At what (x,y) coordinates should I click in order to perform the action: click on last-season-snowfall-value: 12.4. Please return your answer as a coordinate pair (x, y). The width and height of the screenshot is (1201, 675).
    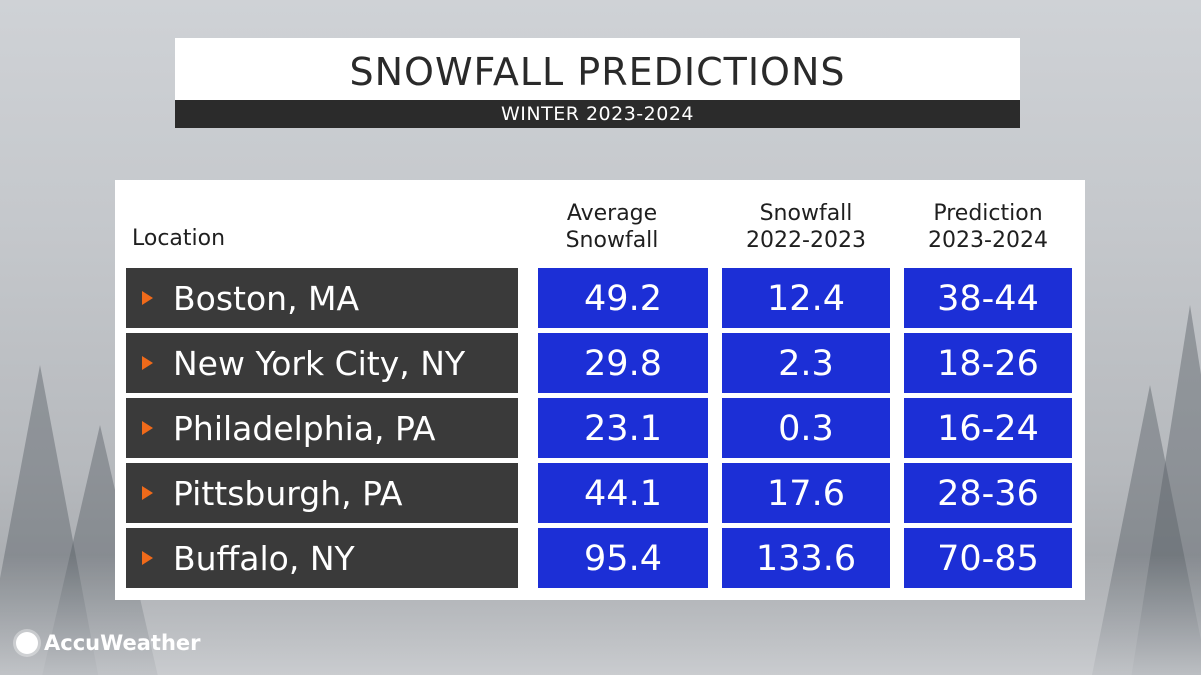
    Looking at the image, I should click on (806, 298).